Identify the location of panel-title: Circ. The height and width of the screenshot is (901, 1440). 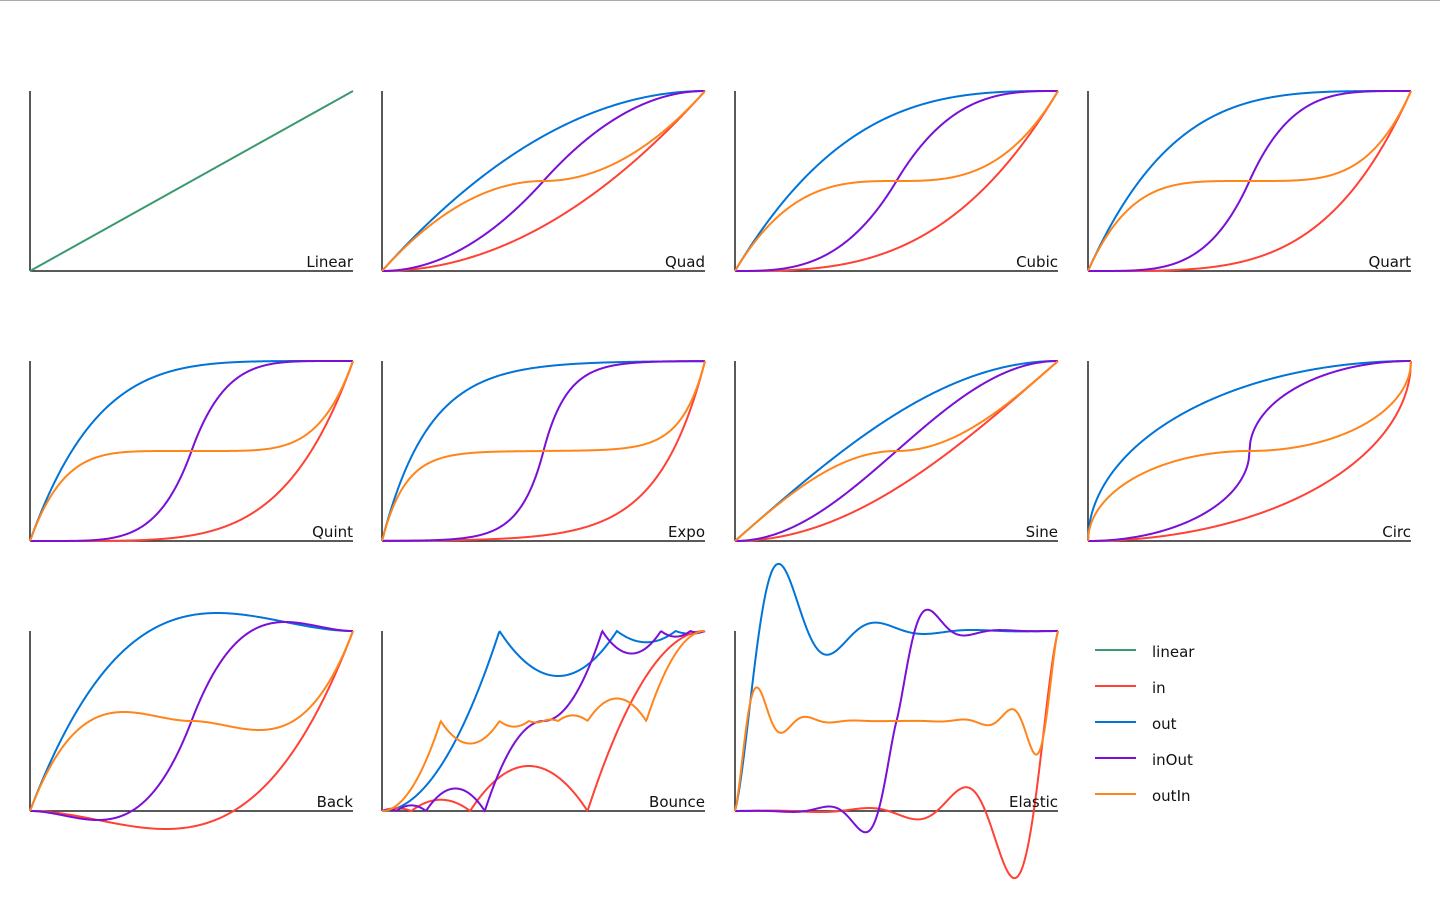
(1396, 532).